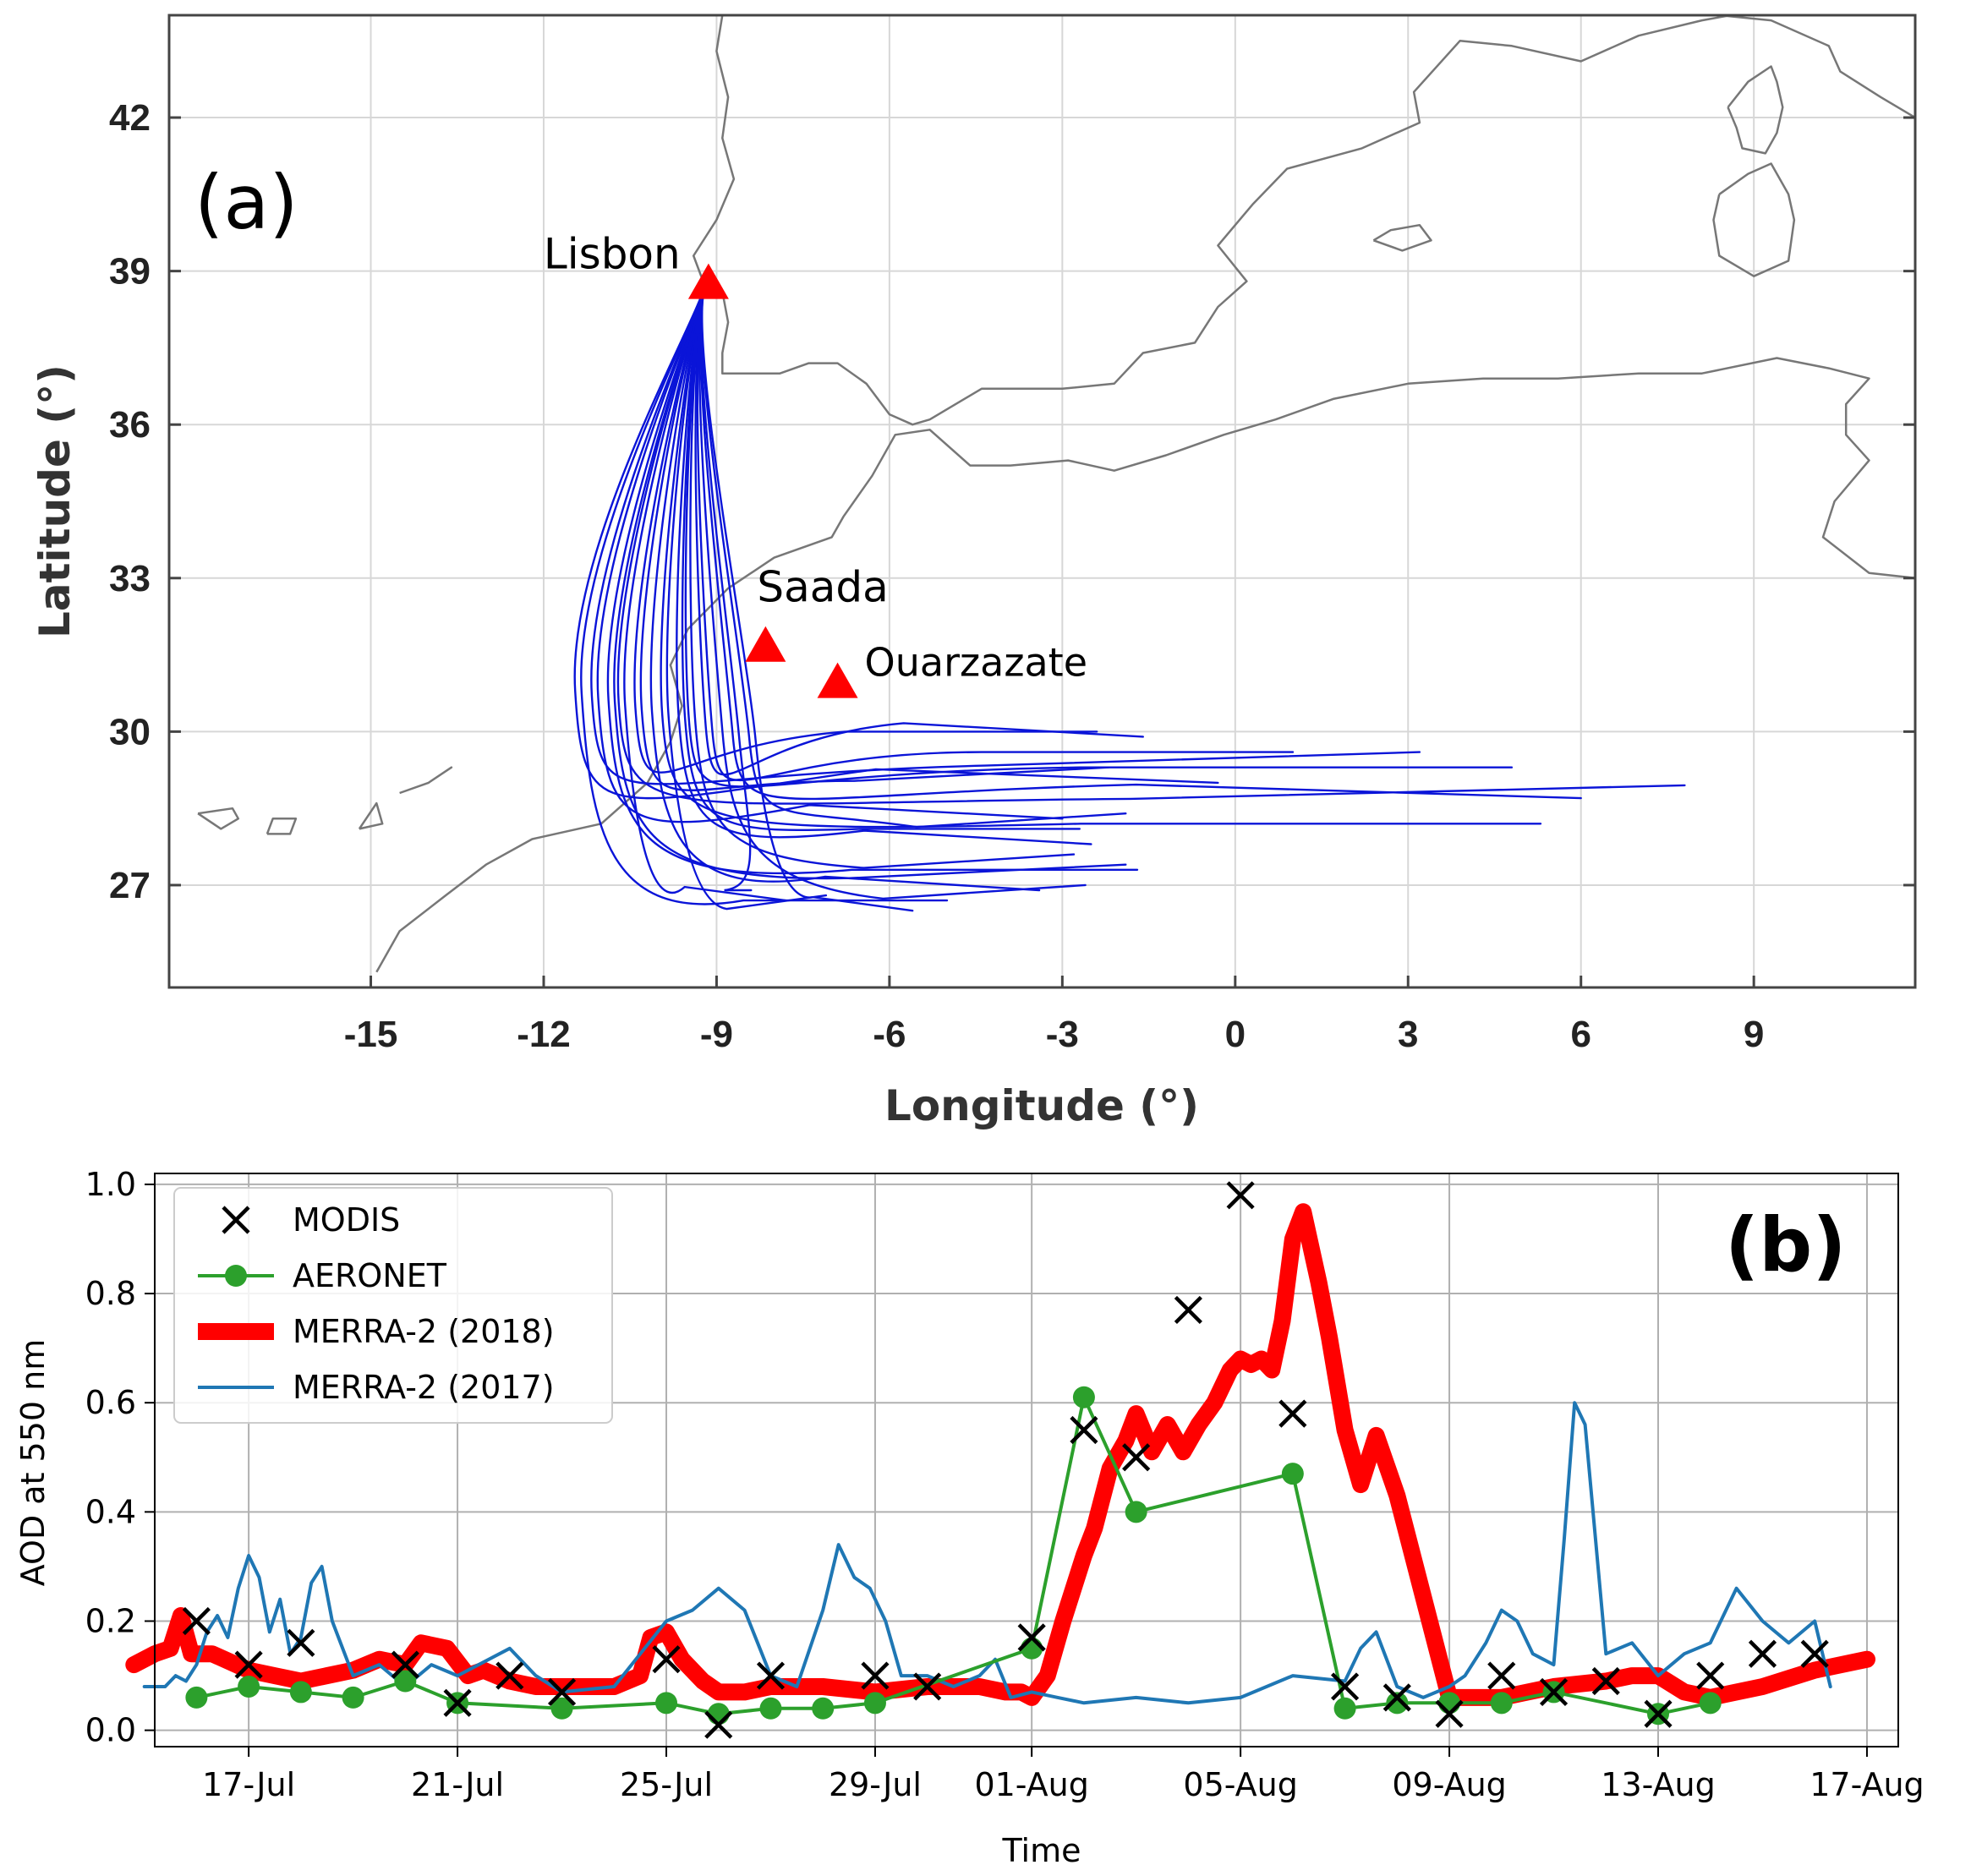 This screenshot has width=1971, height=1876. What do you see at coordinates (1062, 1034) in the screenshot?
I see `panel-a-x-tick-label: -3` at bounding box center [1062, 1034].